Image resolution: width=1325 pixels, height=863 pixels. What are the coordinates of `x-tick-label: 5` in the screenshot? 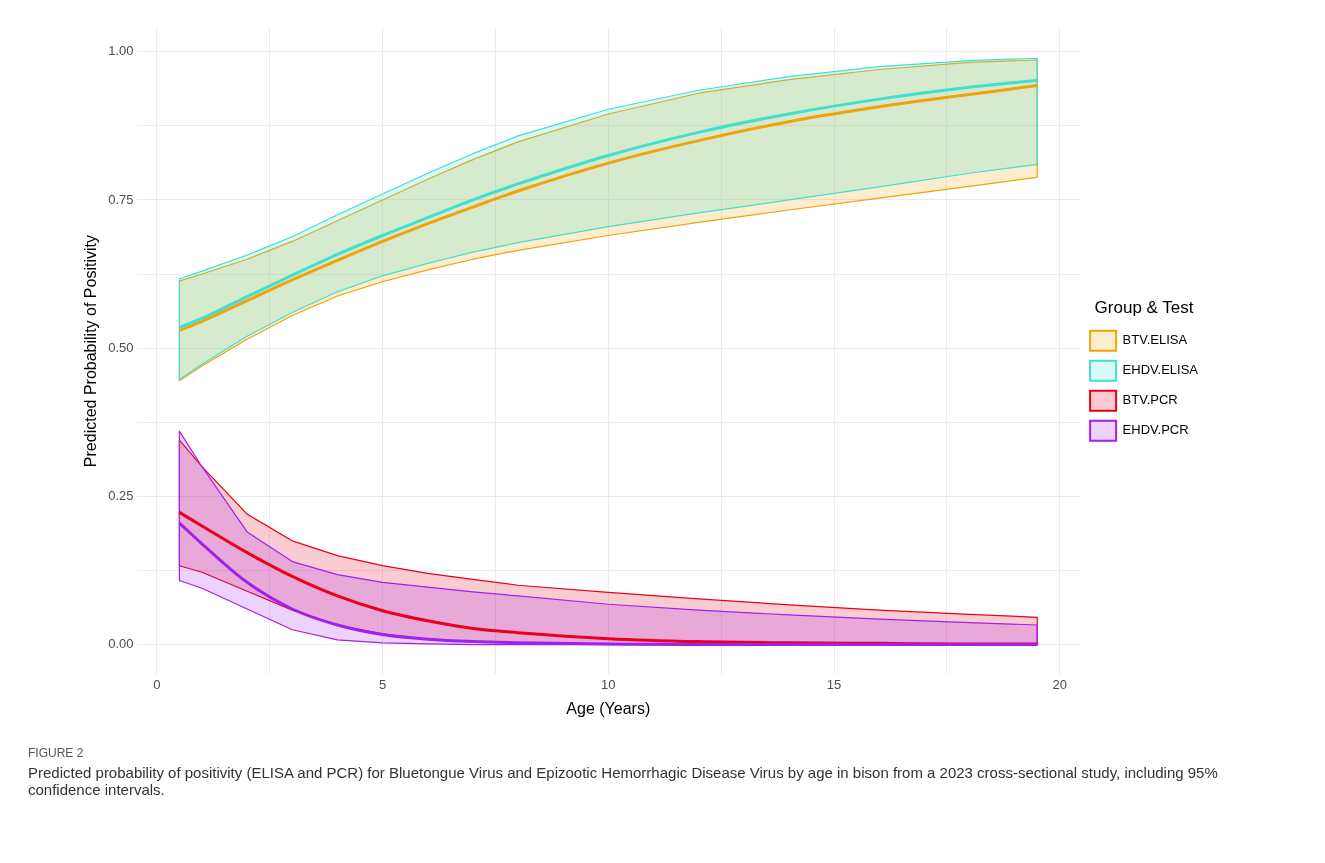 It's located at (382, 684).